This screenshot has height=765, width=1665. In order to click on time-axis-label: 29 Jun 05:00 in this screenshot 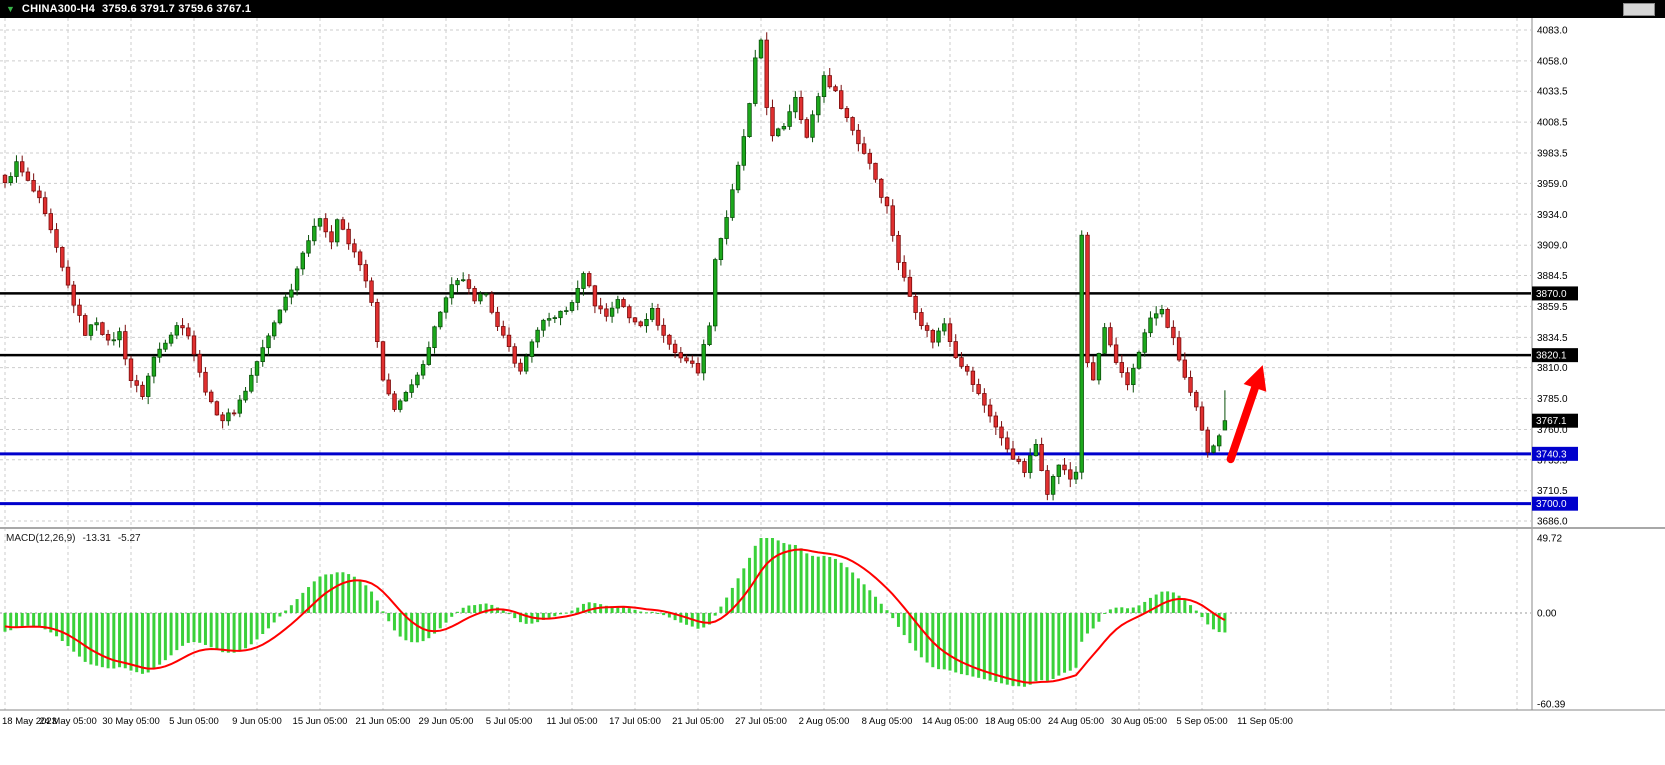, I will do `click(446, 721)`.